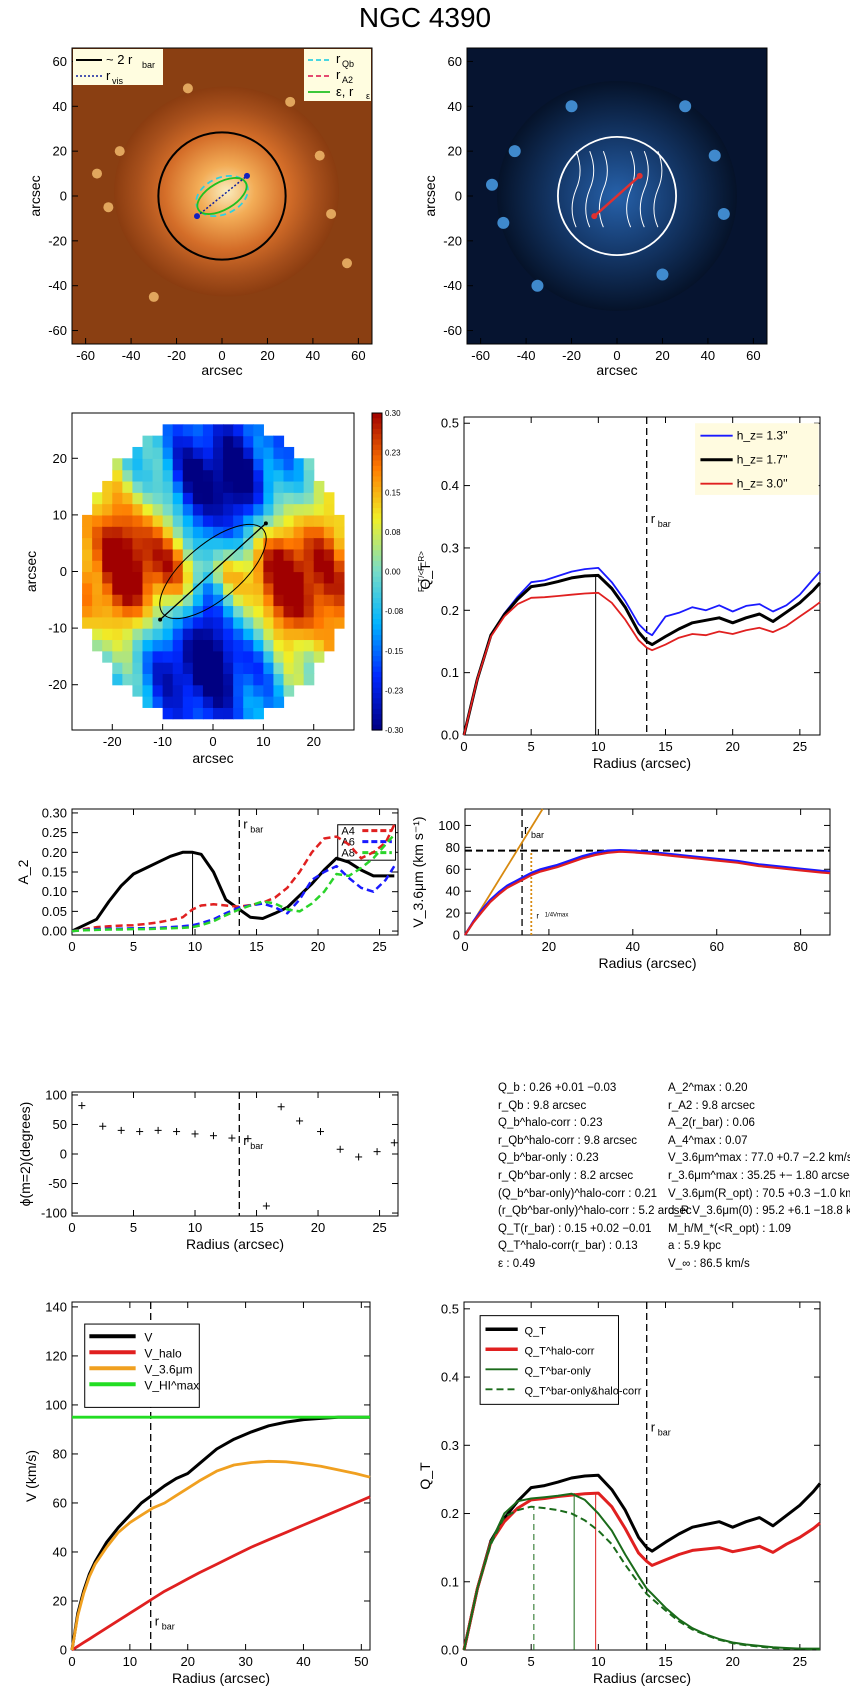 The height and width of the screenshot is (1700, 850). Describe the element at coordinates (131, 355) in the screenshot. I see `x-tick-label: -40` at that location.